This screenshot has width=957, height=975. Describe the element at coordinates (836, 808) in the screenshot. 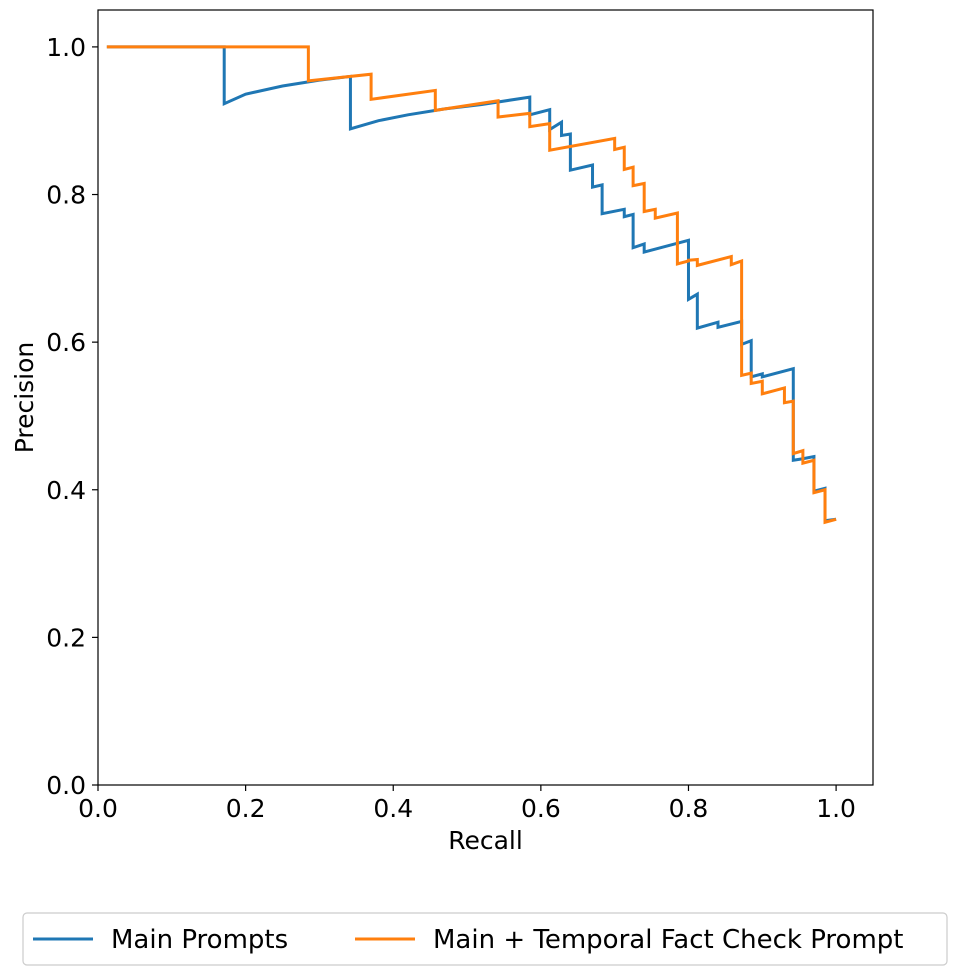

I see `x-tick-label: 1.0` at that location.